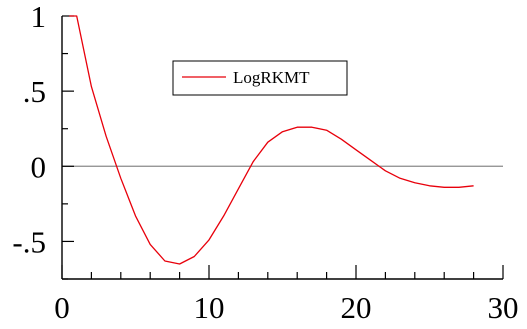 This screenshot has height=329, width=527. I want to click on legend-label: LogRKMT, so click(271, 77).